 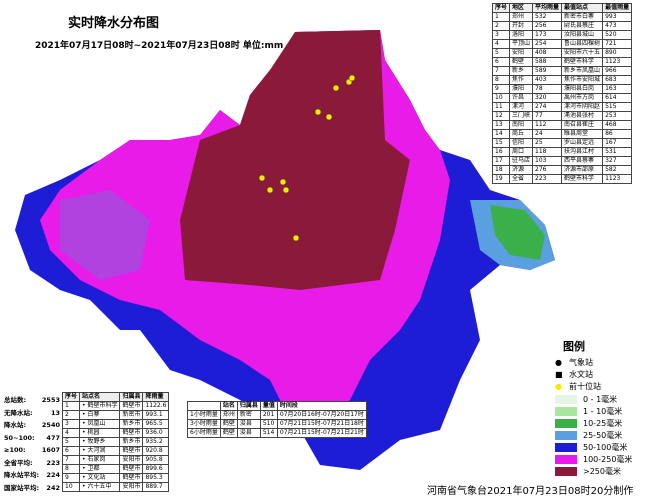 What do you see at coordinates (582, 161) in the screenshot?
I see `cell: 西平县蔡寨` at bounding box center [582, 161].